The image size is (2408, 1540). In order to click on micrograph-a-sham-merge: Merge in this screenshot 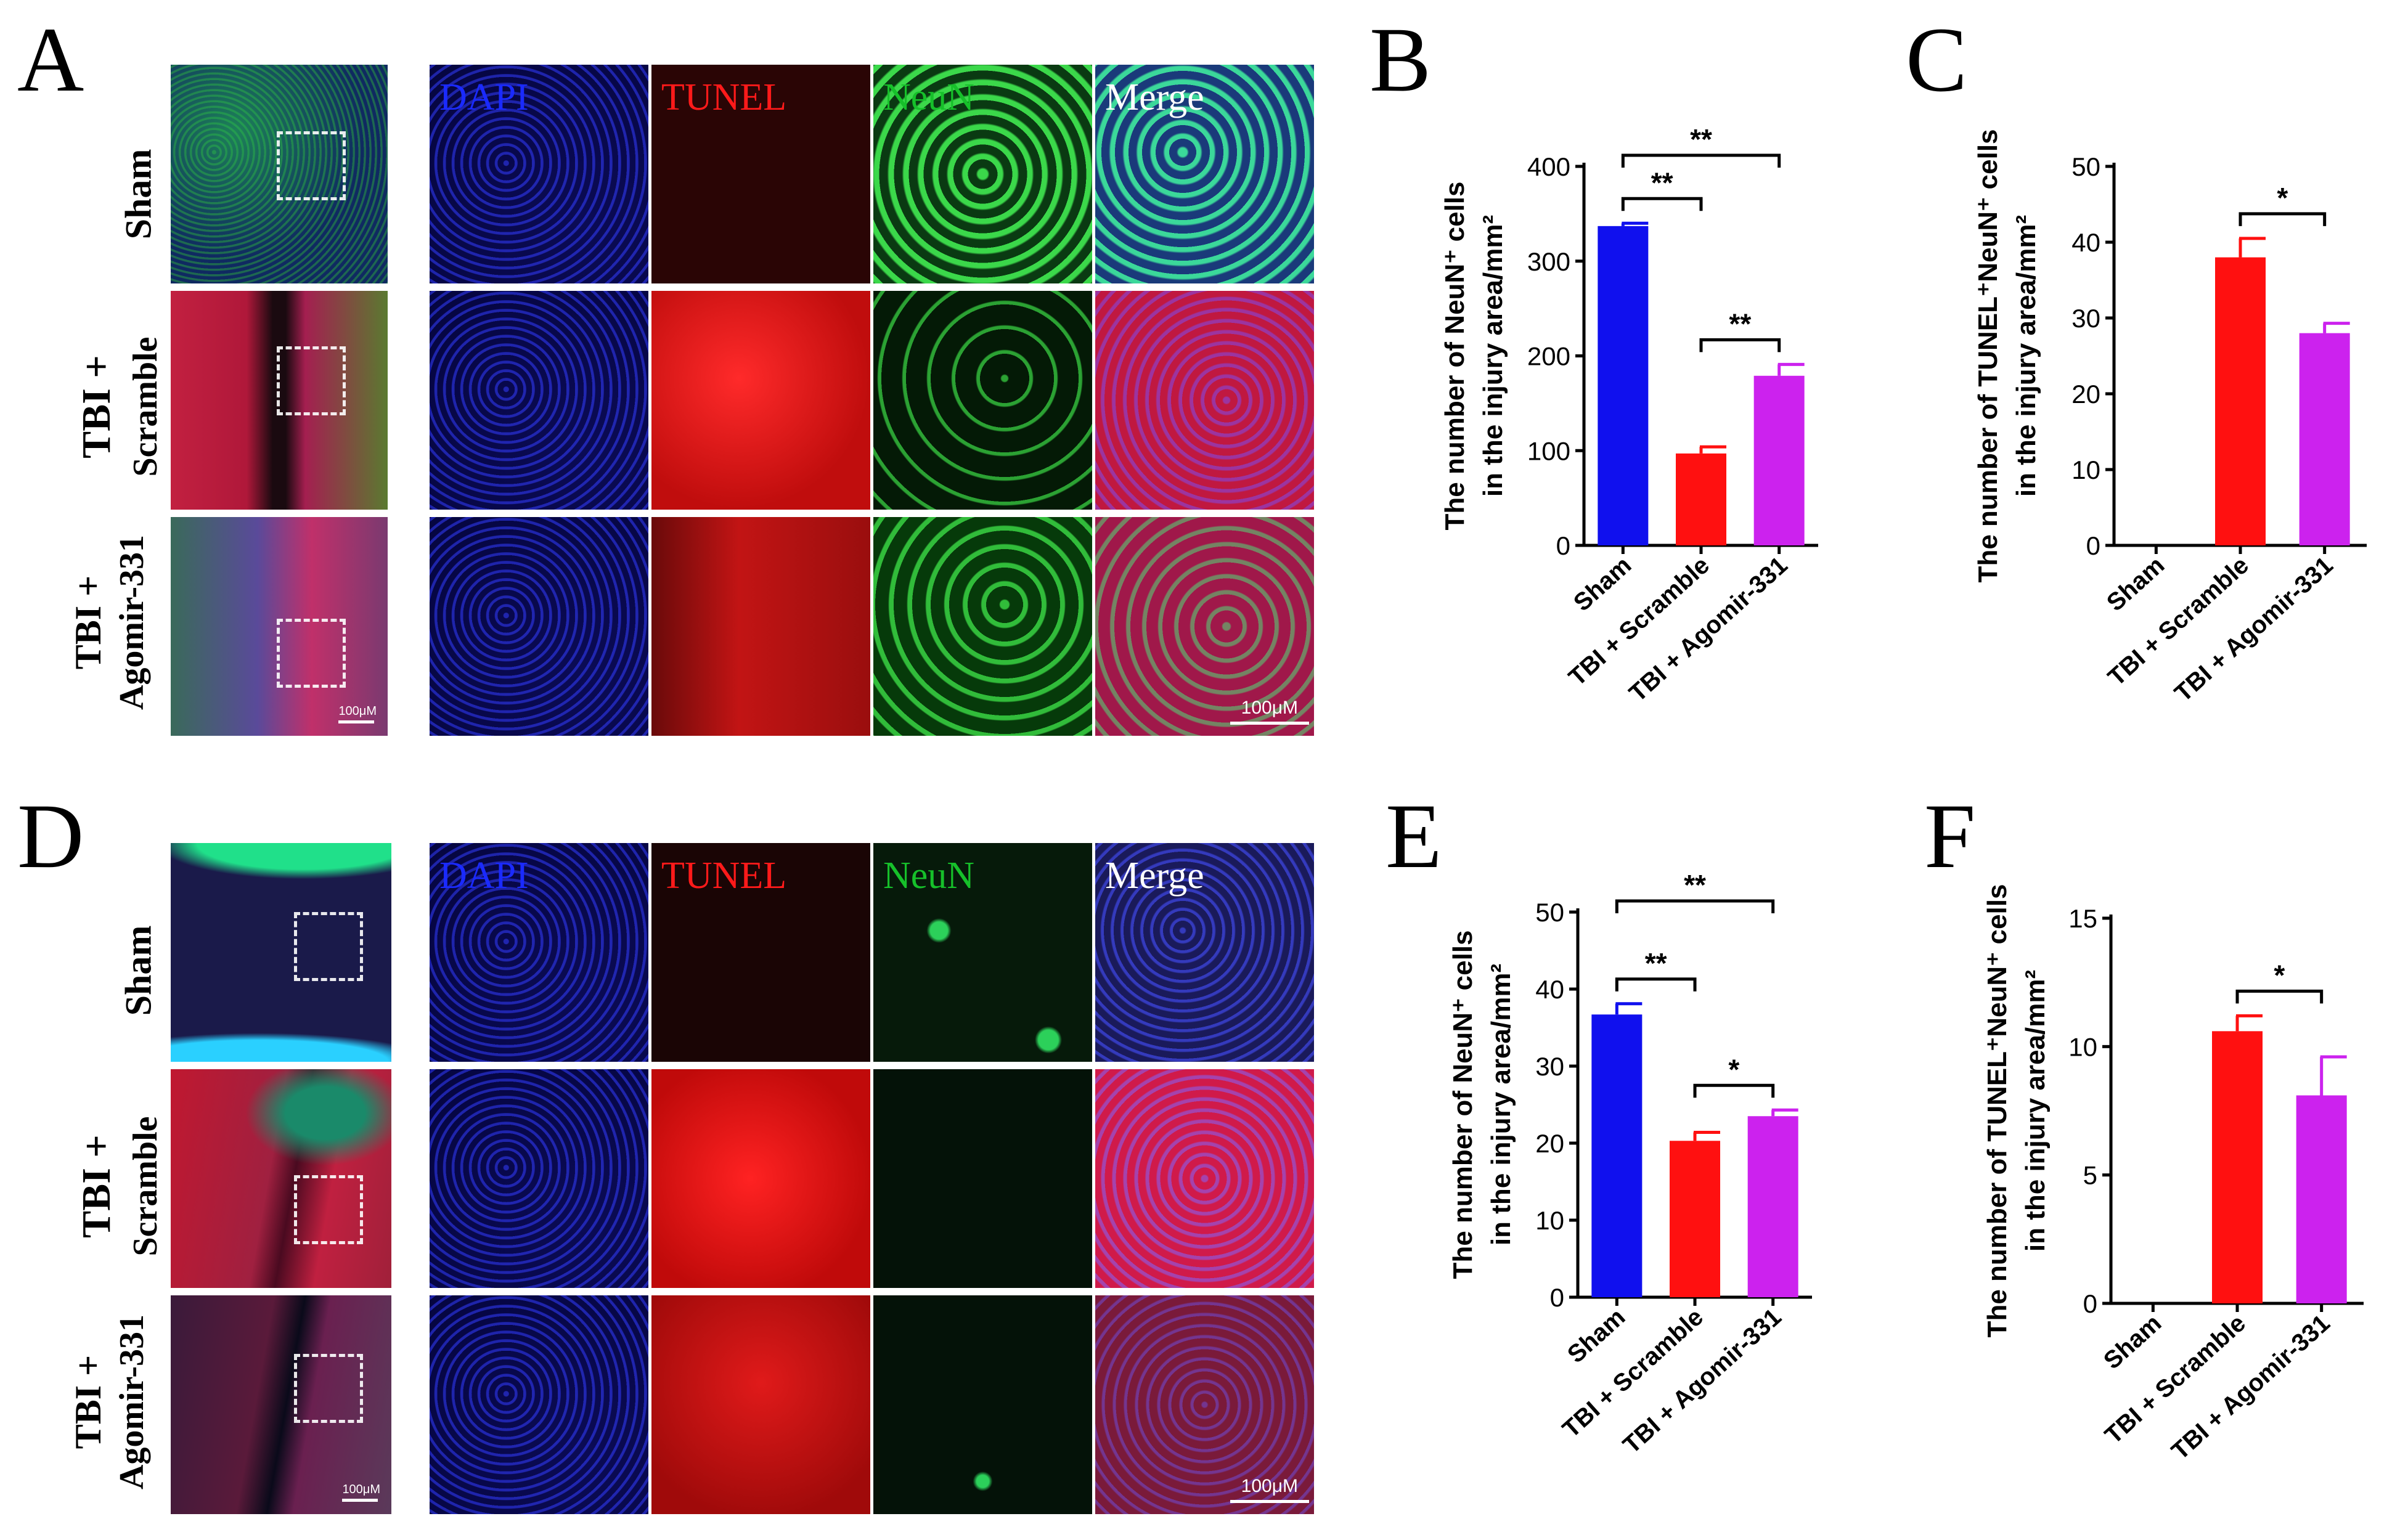, I will do `click(1204, 174)`.